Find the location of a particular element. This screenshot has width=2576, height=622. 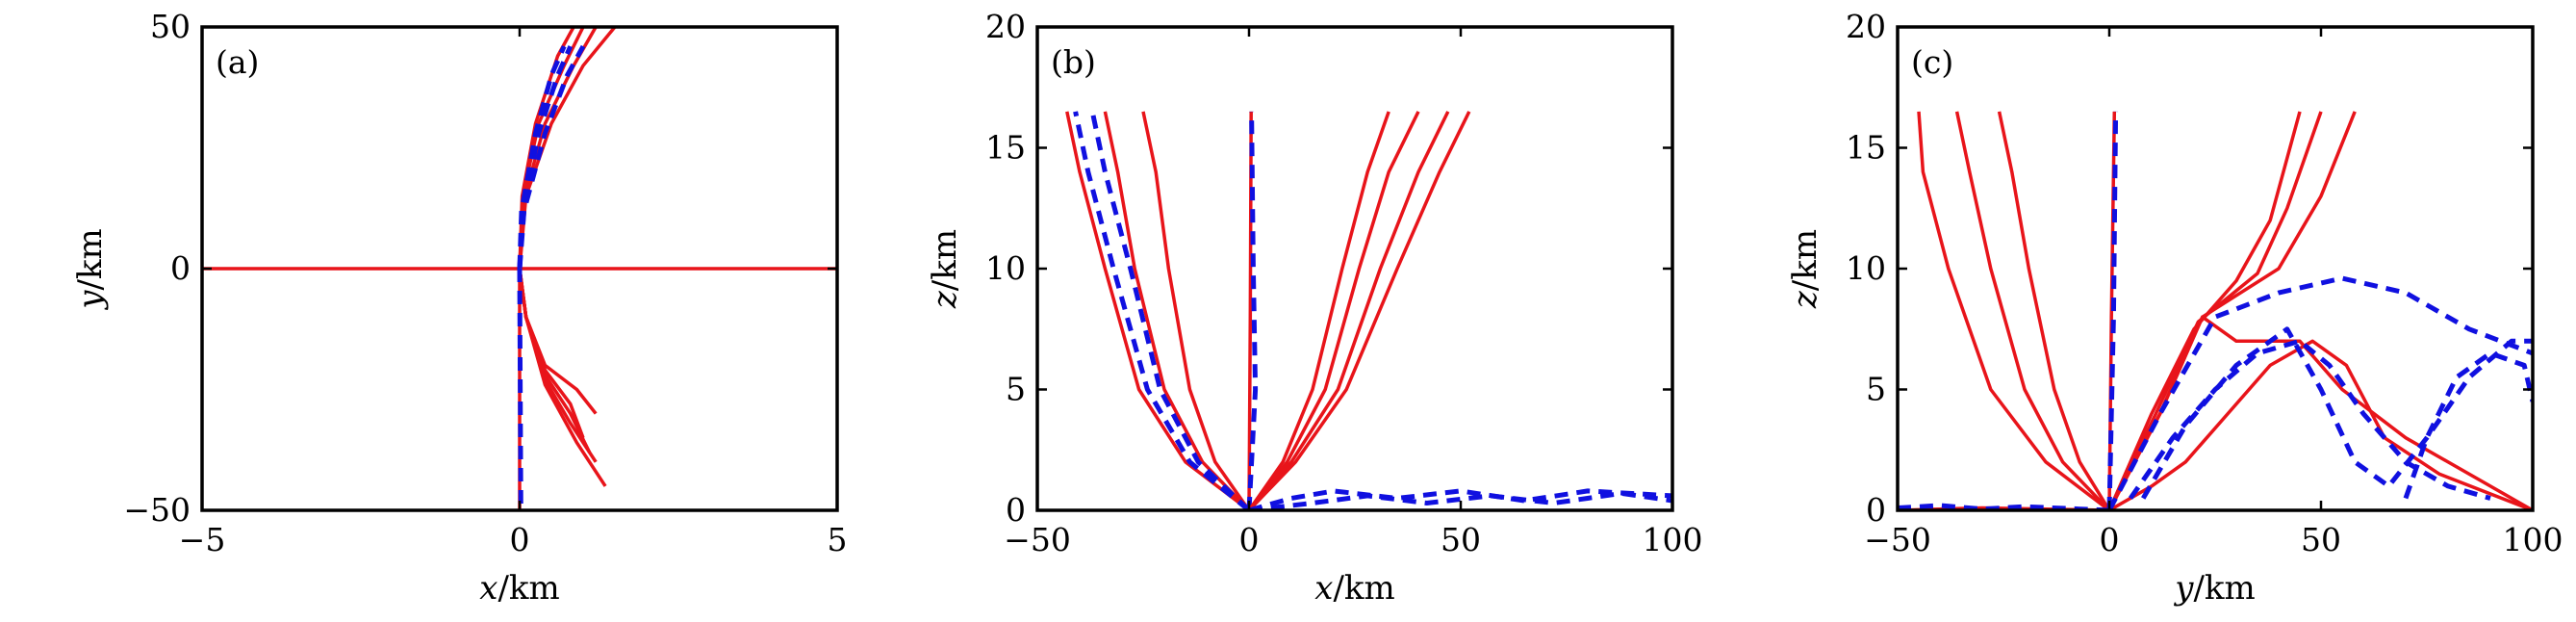

y-tick-label: 50 is located at coordinates (170, 27).